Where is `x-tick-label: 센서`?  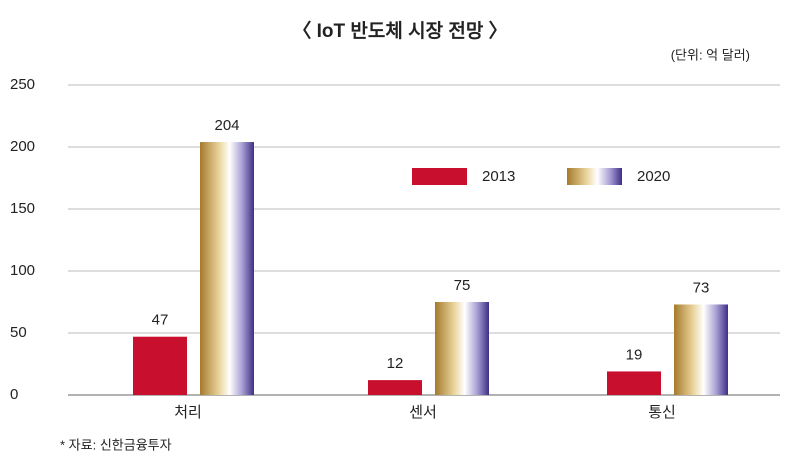
x-tick-label: 센서 is located at coordinates (423, 412).